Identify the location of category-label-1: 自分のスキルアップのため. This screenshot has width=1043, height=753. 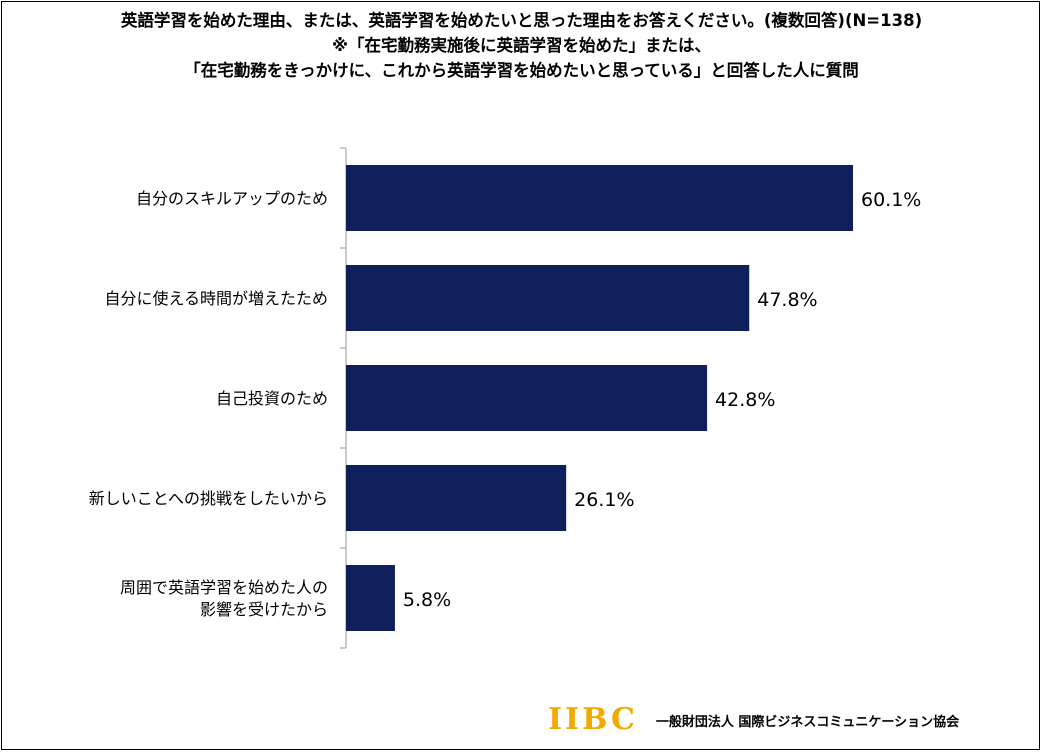
(232, 198).